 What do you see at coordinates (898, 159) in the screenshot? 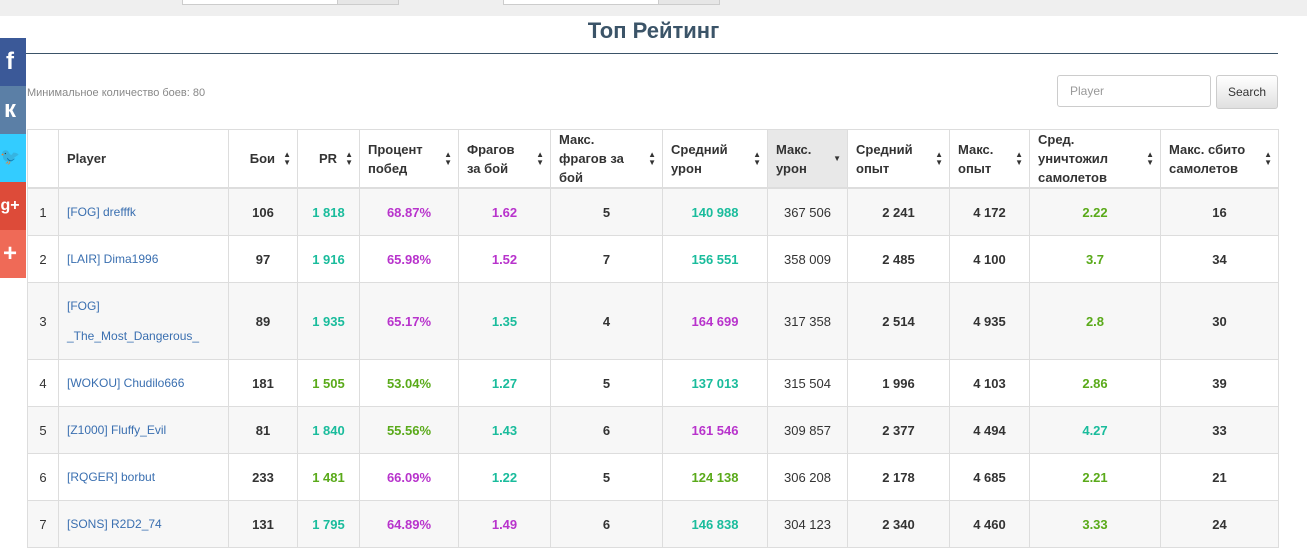
I see `column-header-avg_xp: Средний опыт ▲ ▼` at bounding box center [898, 159].